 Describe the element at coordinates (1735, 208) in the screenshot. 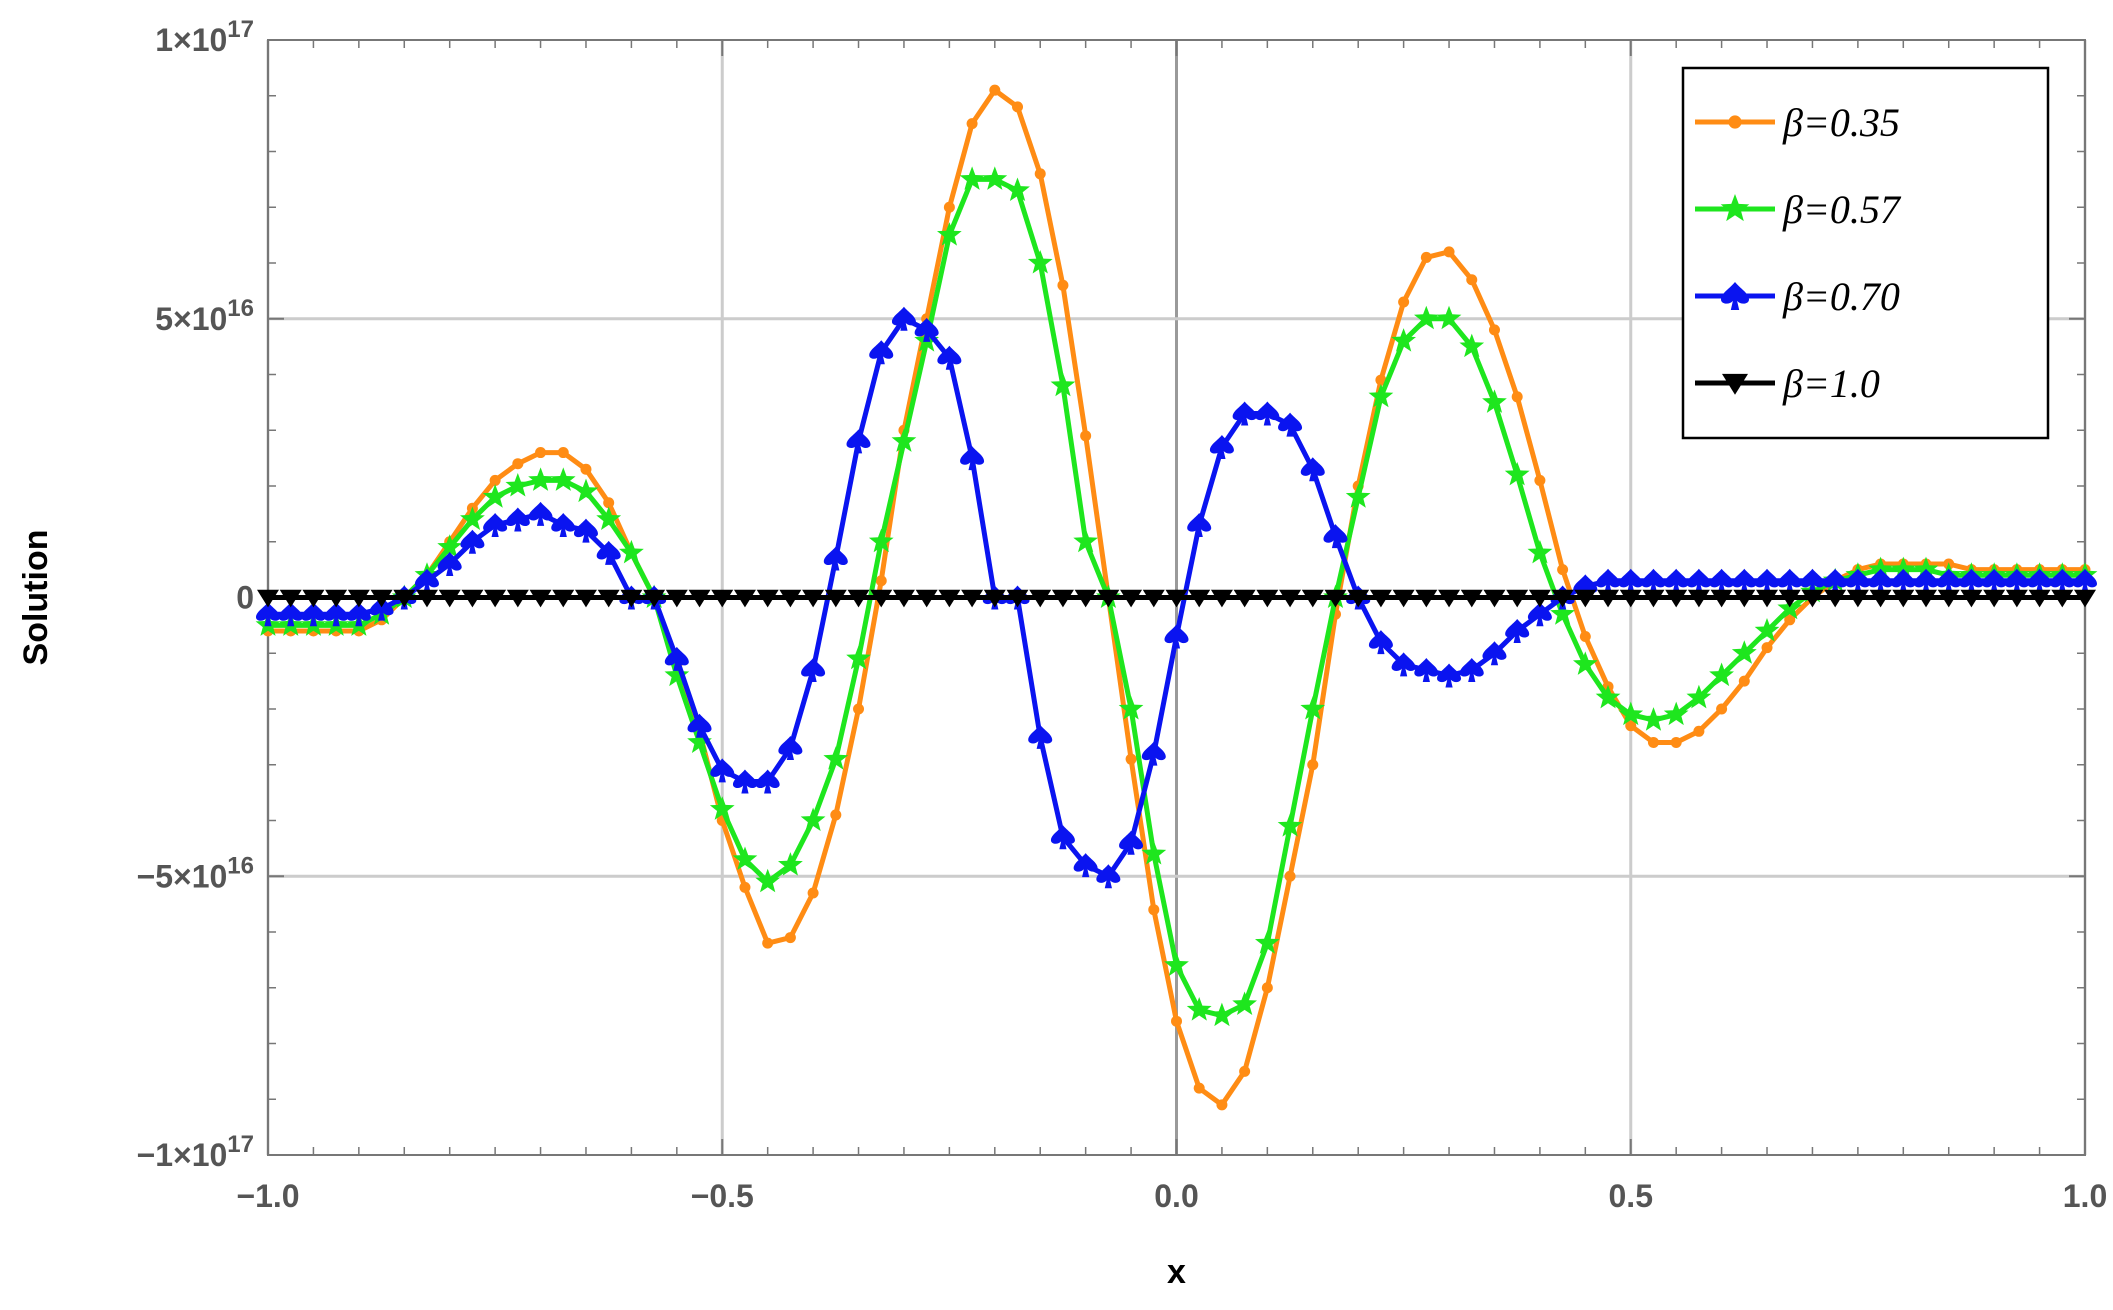

I see `legend-marker` at that location.